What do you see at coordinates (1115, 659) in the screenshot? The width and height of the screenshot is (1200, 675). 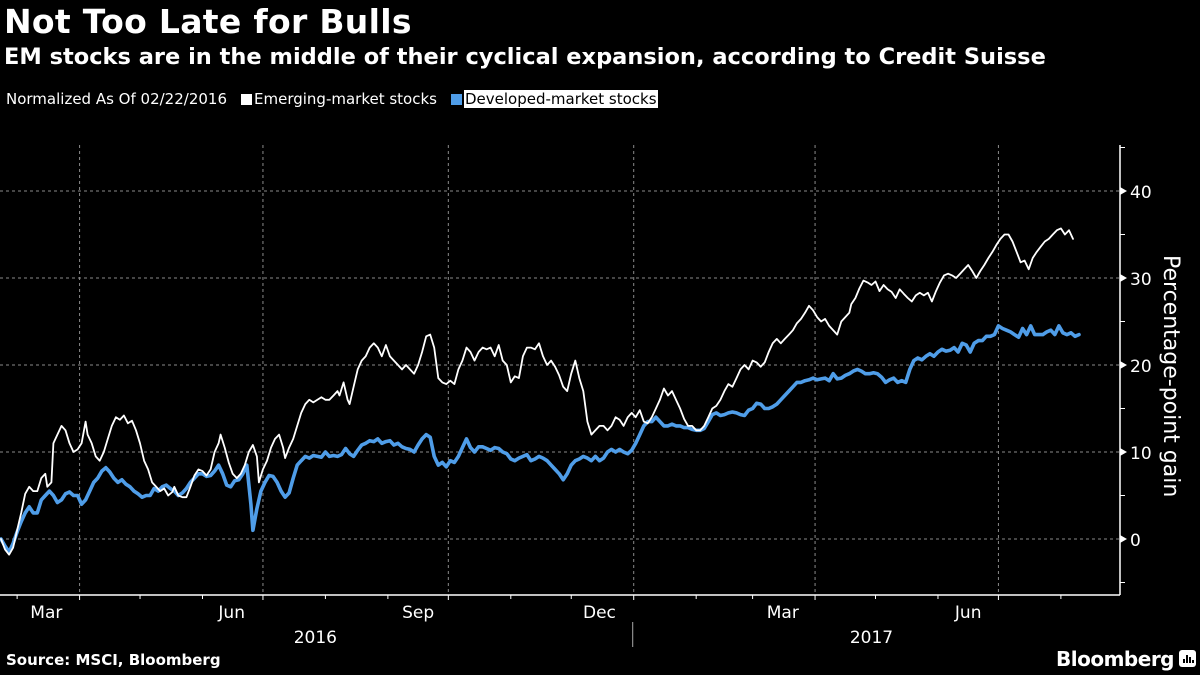 I see `brand-logo: Bloomberg` at bounding box center [1115, 659].